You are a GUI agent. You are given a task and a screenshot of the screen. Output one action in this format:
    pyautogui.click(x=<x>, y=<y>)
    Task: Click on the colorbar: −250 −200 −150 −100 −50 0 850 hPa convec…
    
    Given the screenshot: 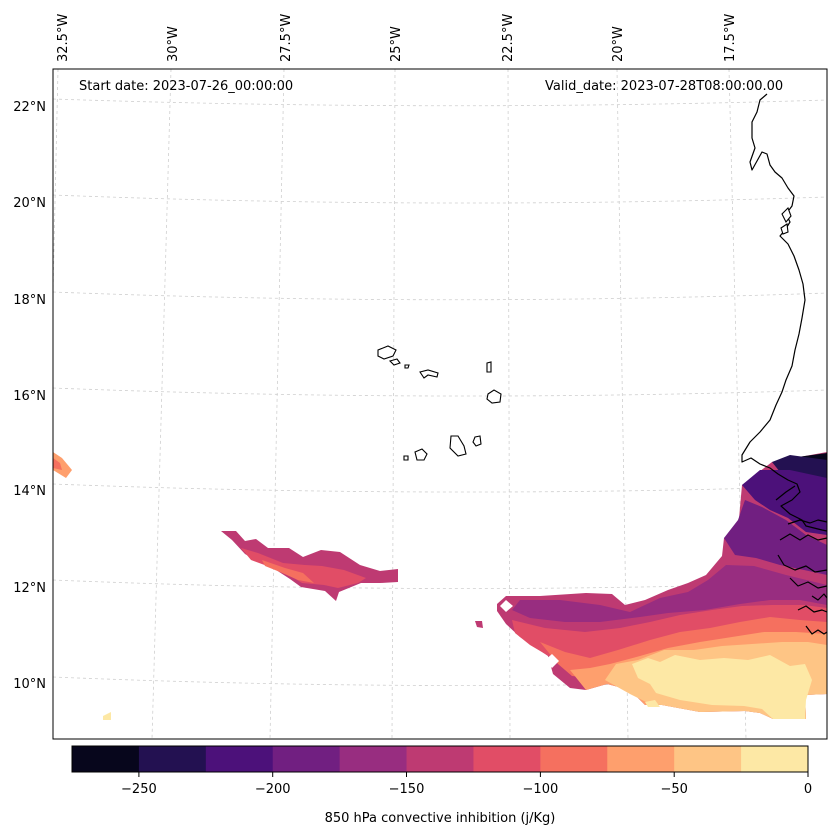 What is the action you would take?
    pyautogui.click(x=441, y=785)
    